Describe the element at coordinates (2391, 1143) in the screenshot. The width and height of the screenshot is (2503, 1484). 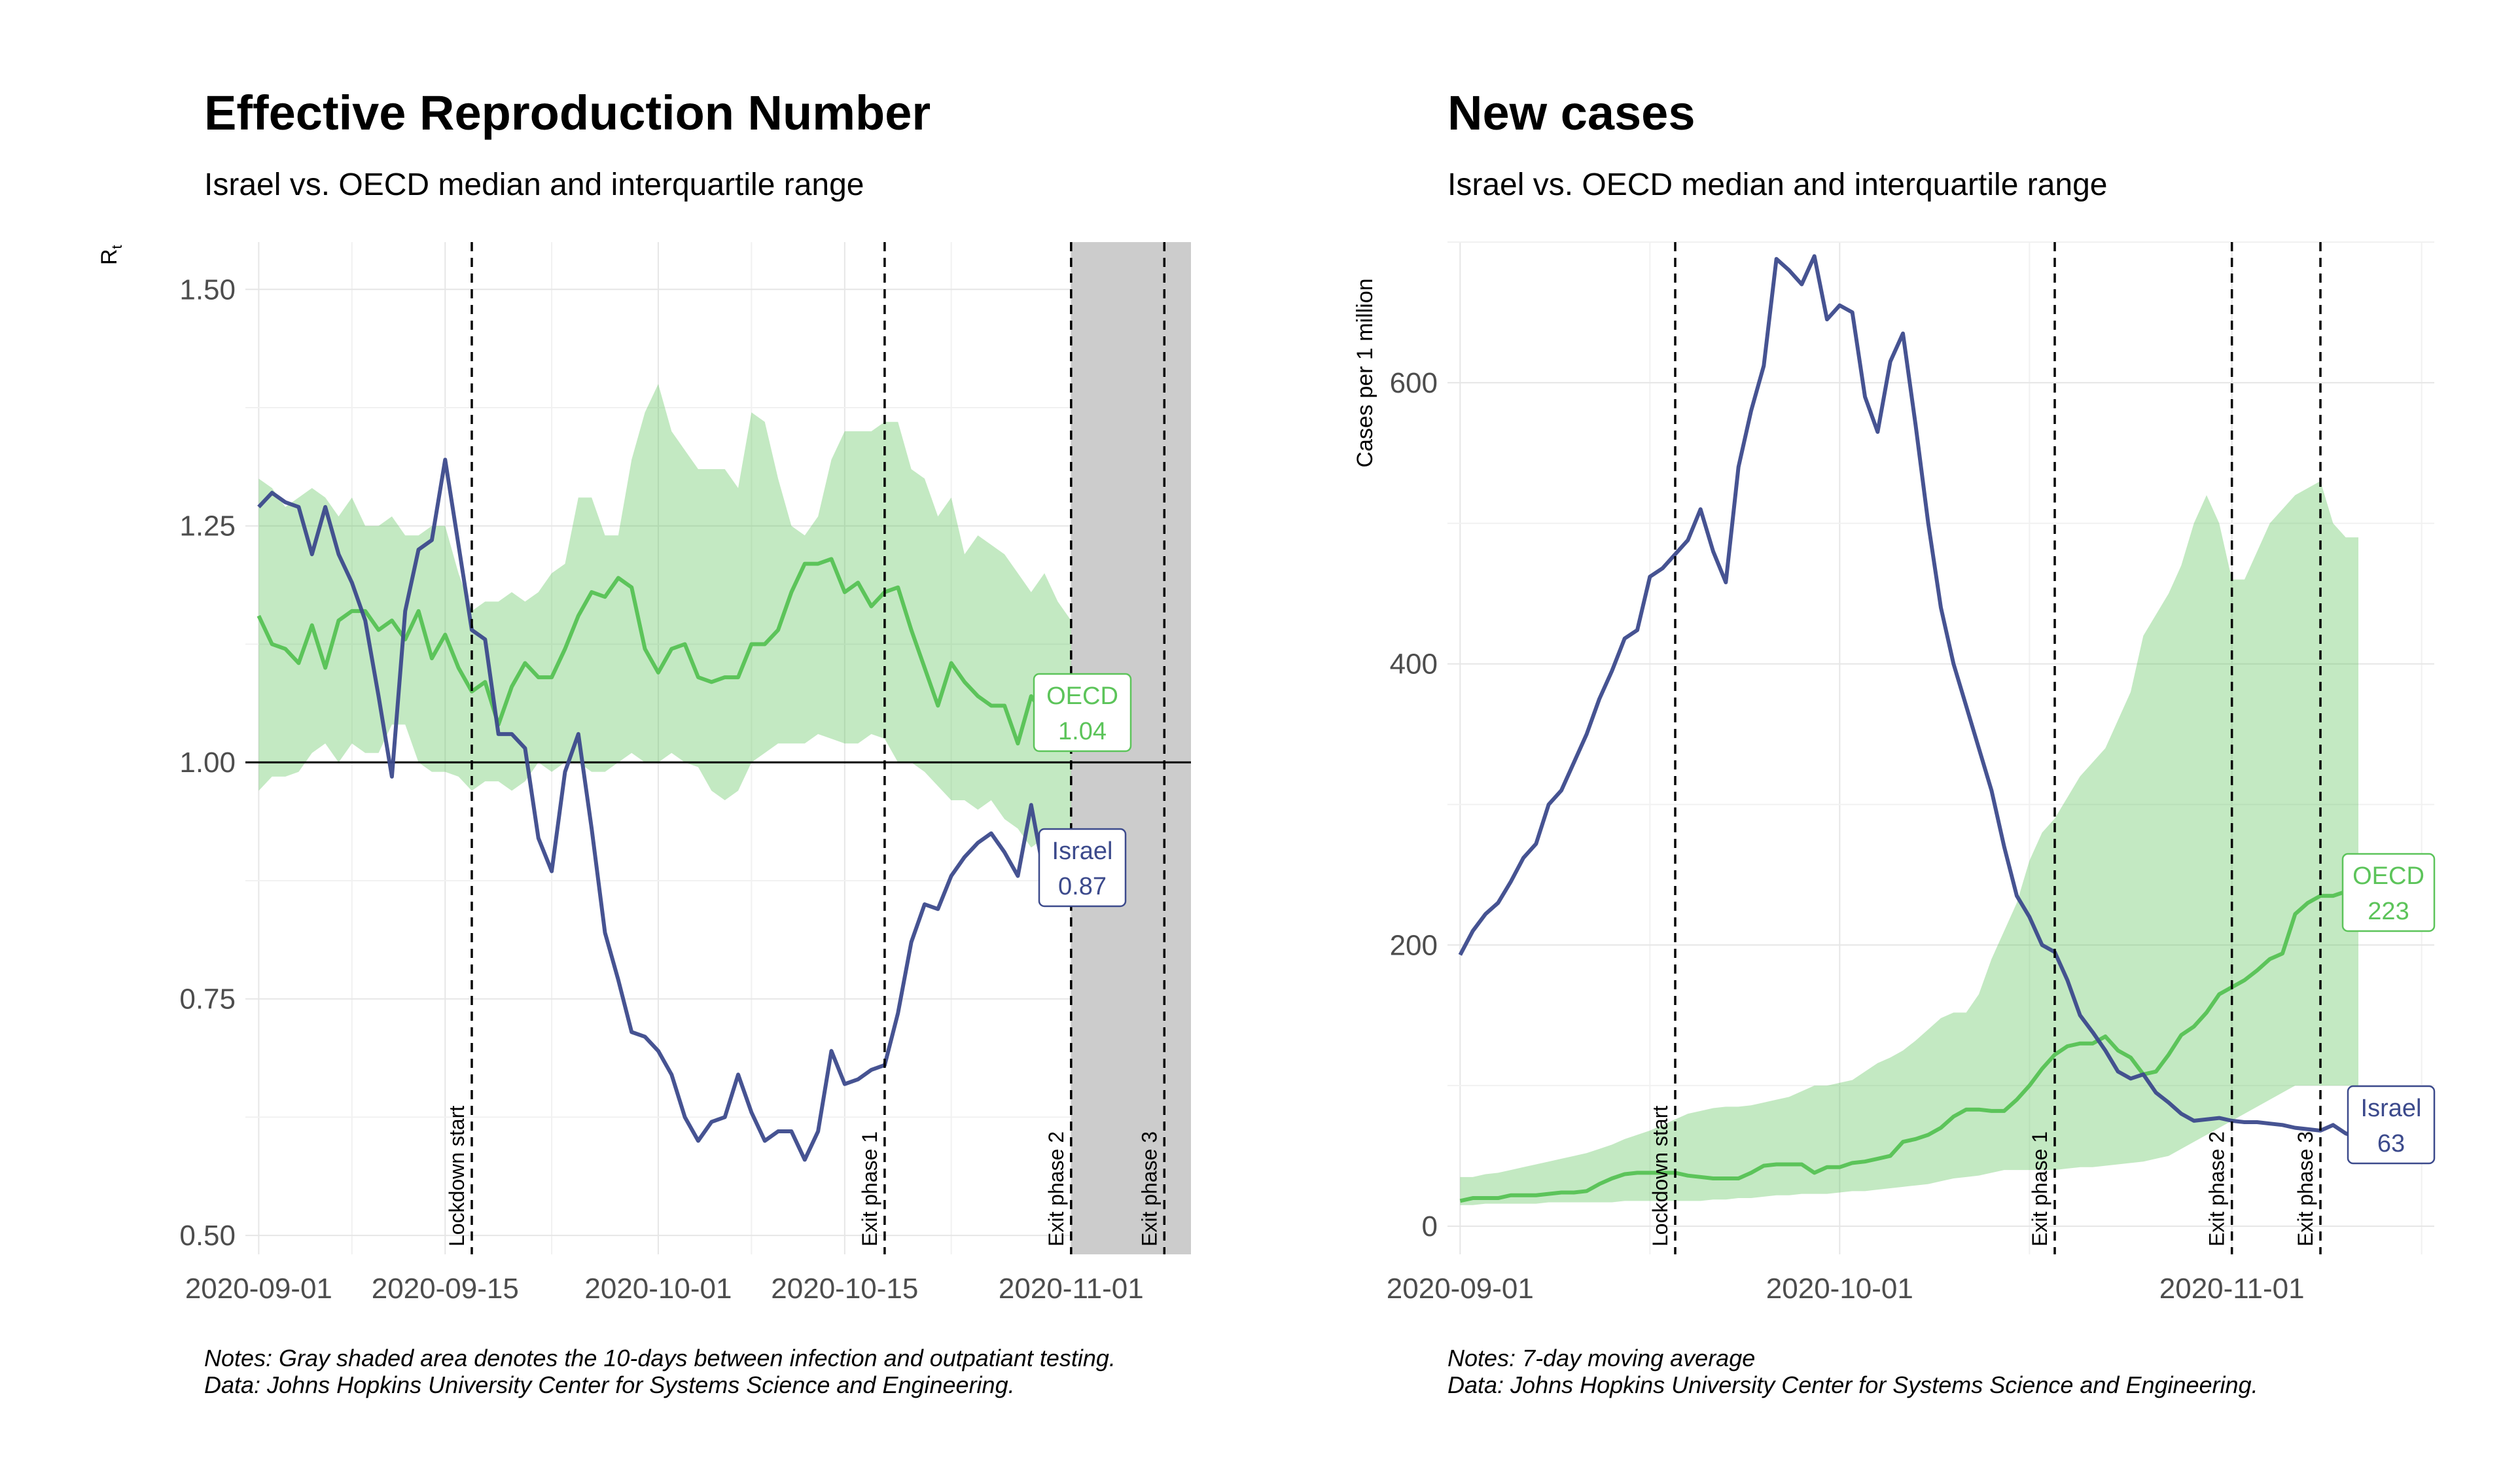
I see `israel-end-label-value: 63` at that location.